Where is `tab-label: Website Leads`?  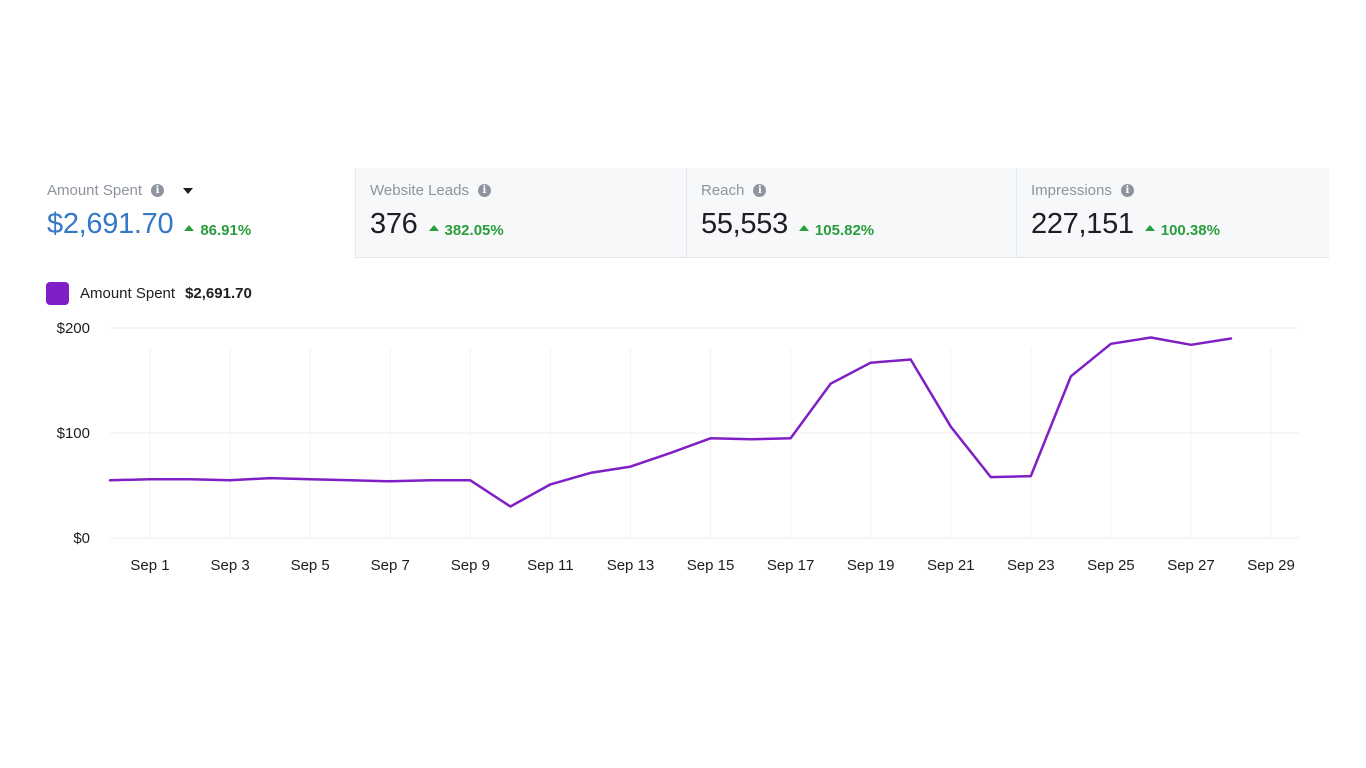 tab-label: Website Leads is located at coordinates (419, 190).